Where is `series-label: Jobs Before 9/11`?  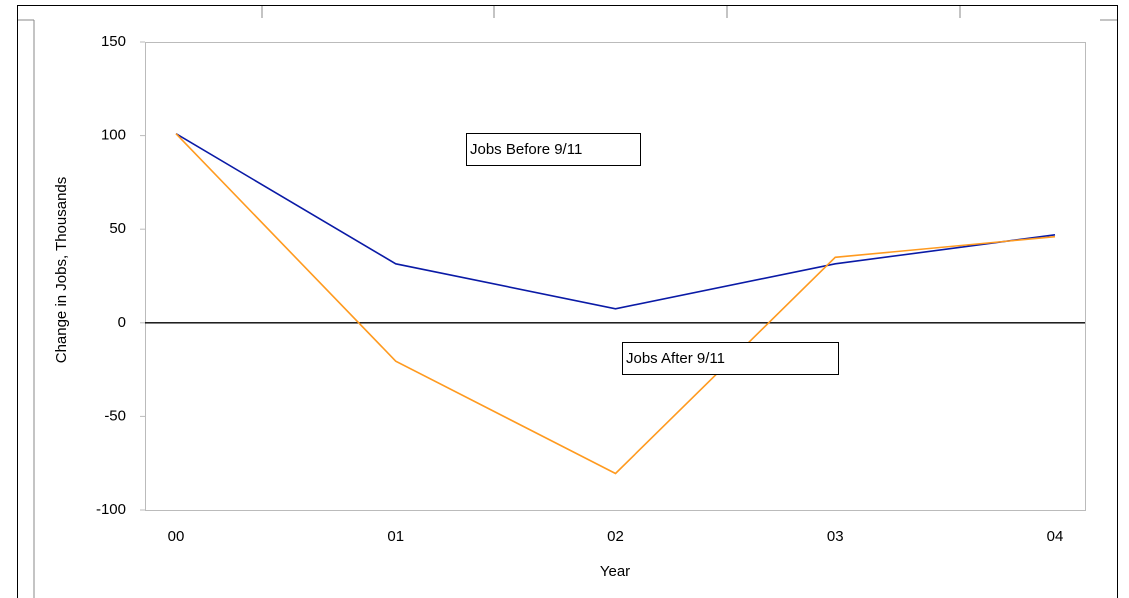 series-label: Jobs Before 9/11 is located at coordinates (526, 149).